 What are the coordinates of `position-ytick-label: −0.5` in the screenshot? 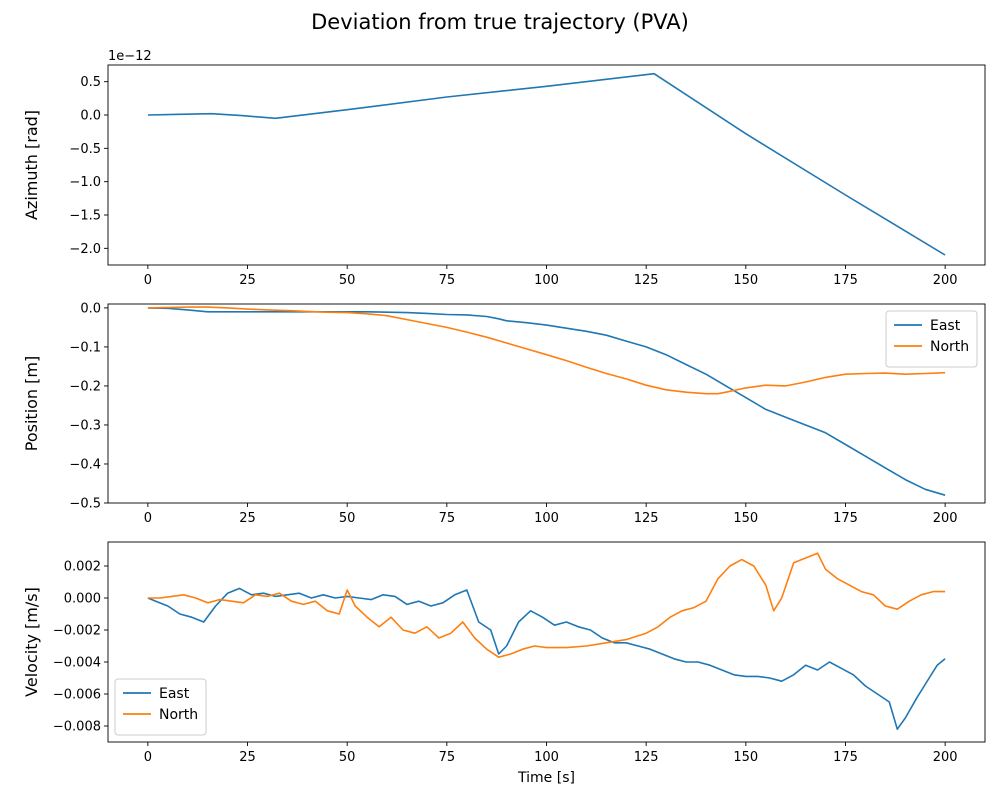 It's located at (85, 504).